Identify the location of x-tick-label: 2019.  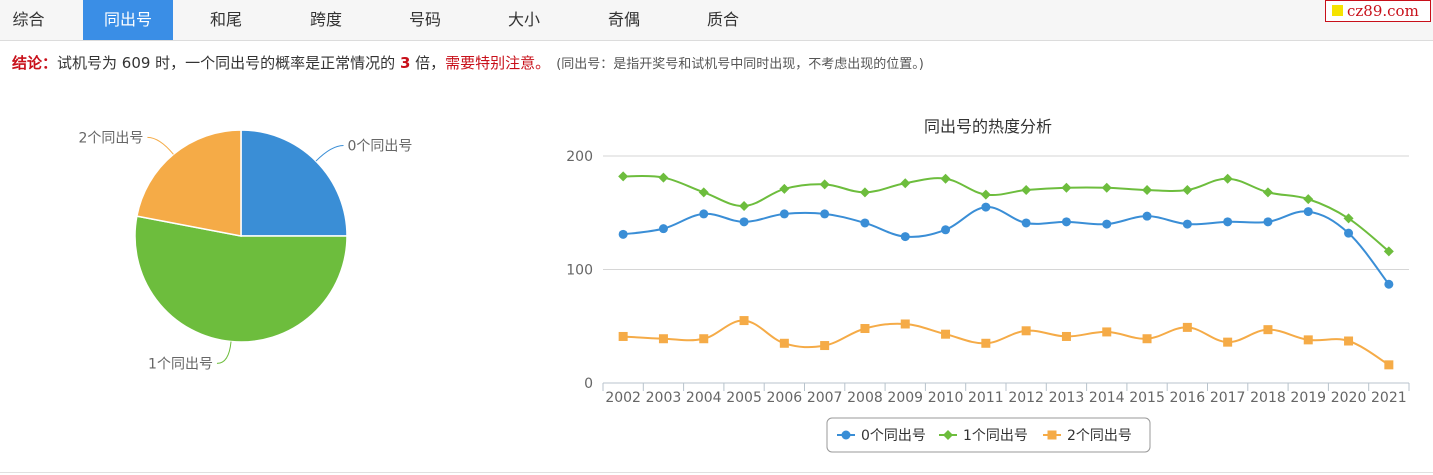
(1308, 398).